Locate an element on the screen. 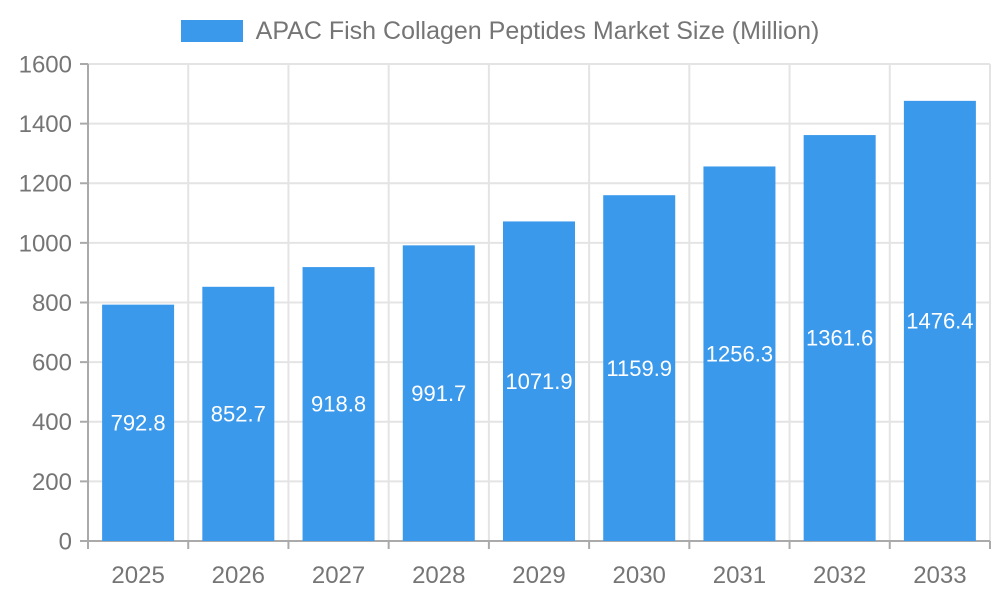  bar-value-label: 1361.6 is located at coordinates (839, 338).